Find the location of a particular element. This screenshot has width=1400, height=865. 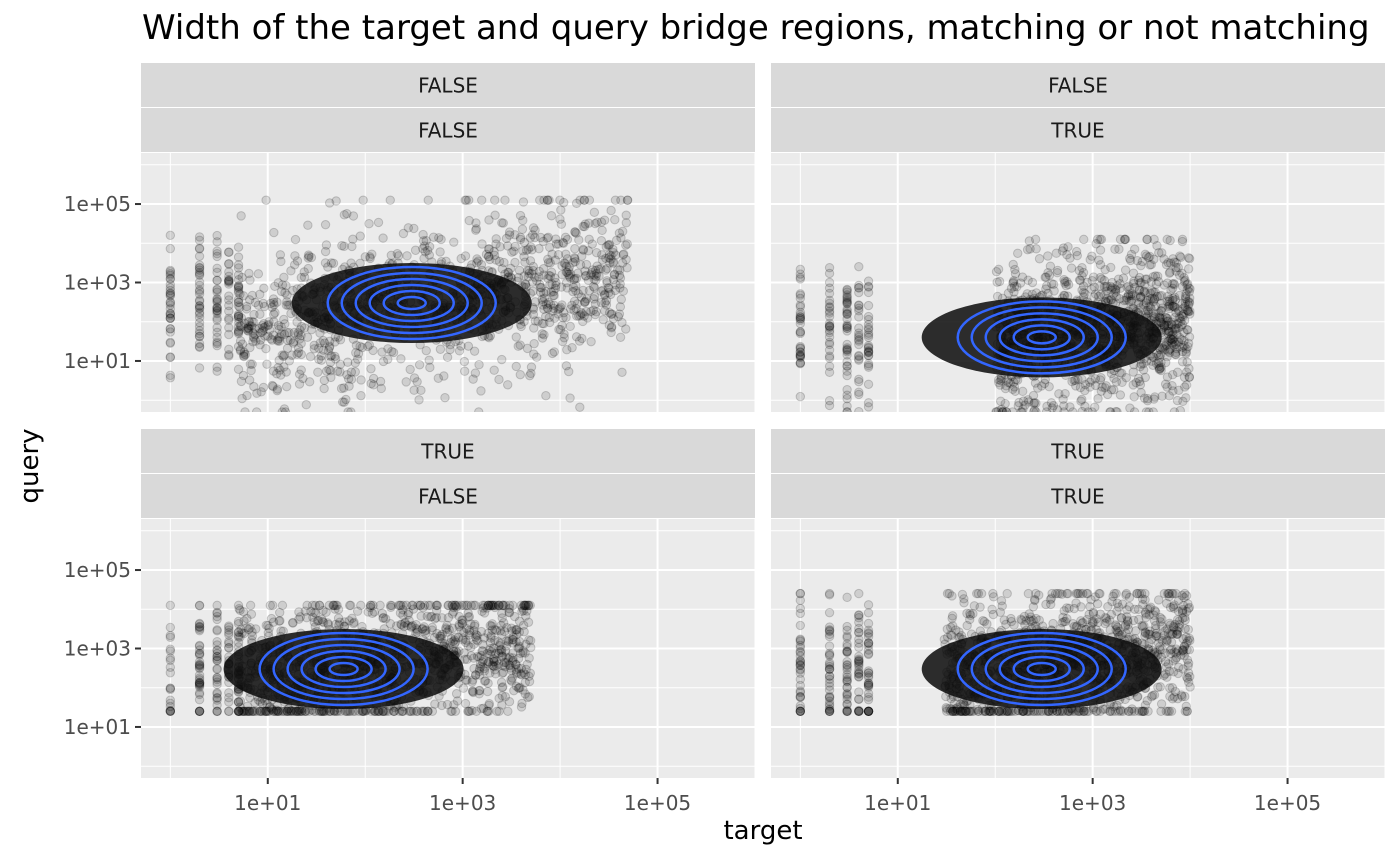

y-tick-label: 1e+01 is located at coordinates (97, 727).